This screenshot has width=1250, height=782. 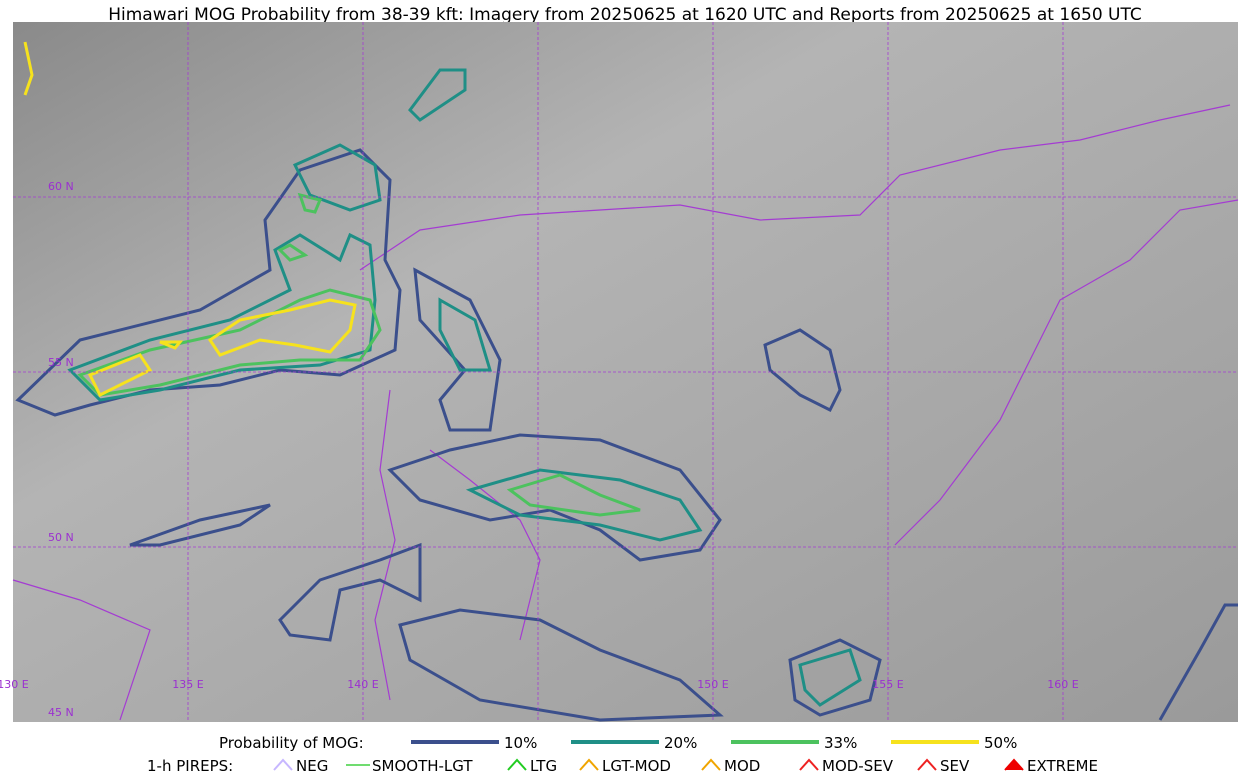 What do you see at coordinates (1062, 684) in the screenshot?
I see `lon-label: 160 E` at bounding box center [1062, 684].